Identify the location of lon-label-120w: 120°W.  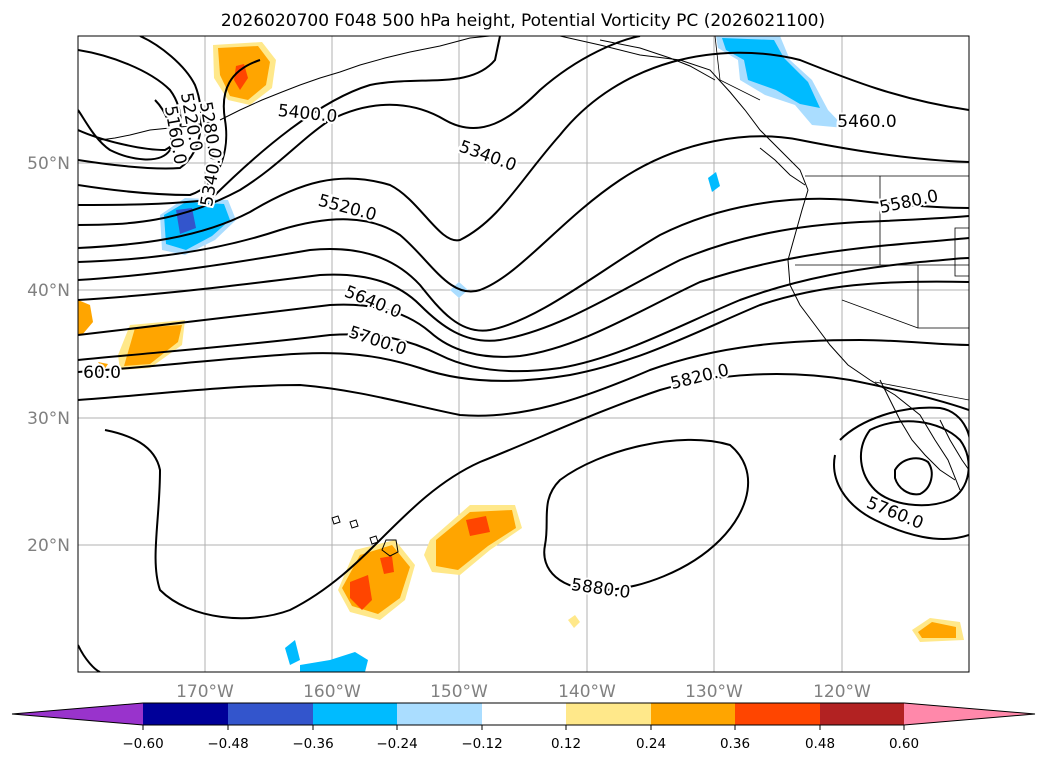
(842, 692).